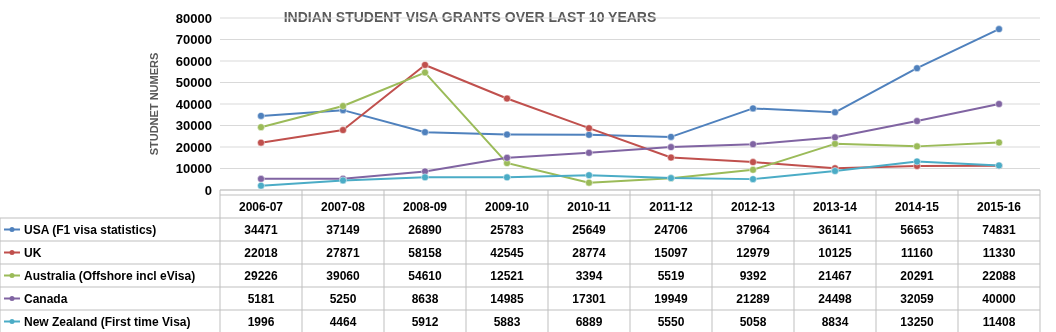 Image resolution: width=1056 pixels, height=332 pixels. I want to click on data-label: 6889, so click(589, 321).